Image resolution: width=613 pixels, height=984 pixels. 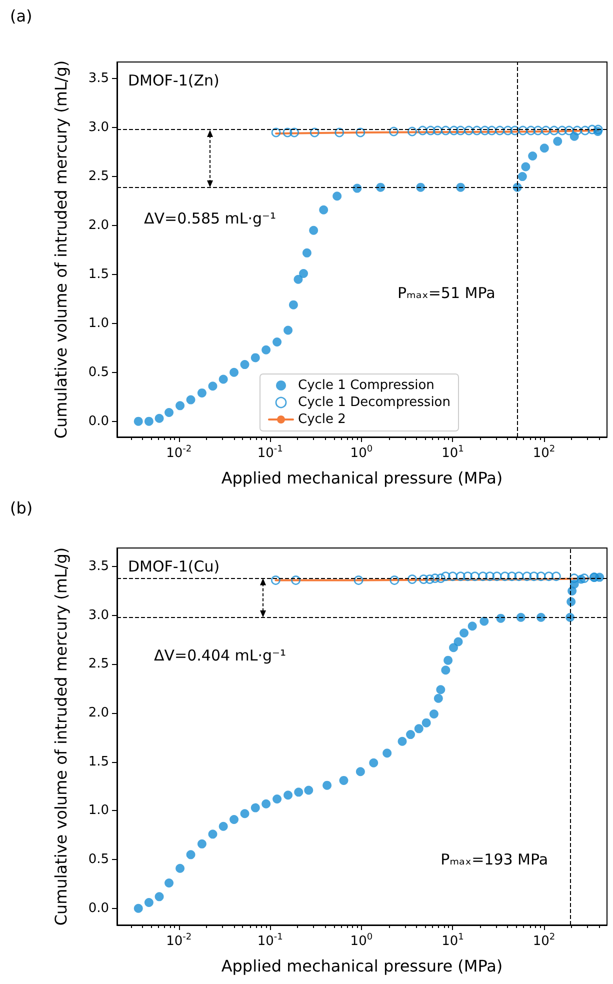 I want to click on text: (a), so click(x=21, y=16).